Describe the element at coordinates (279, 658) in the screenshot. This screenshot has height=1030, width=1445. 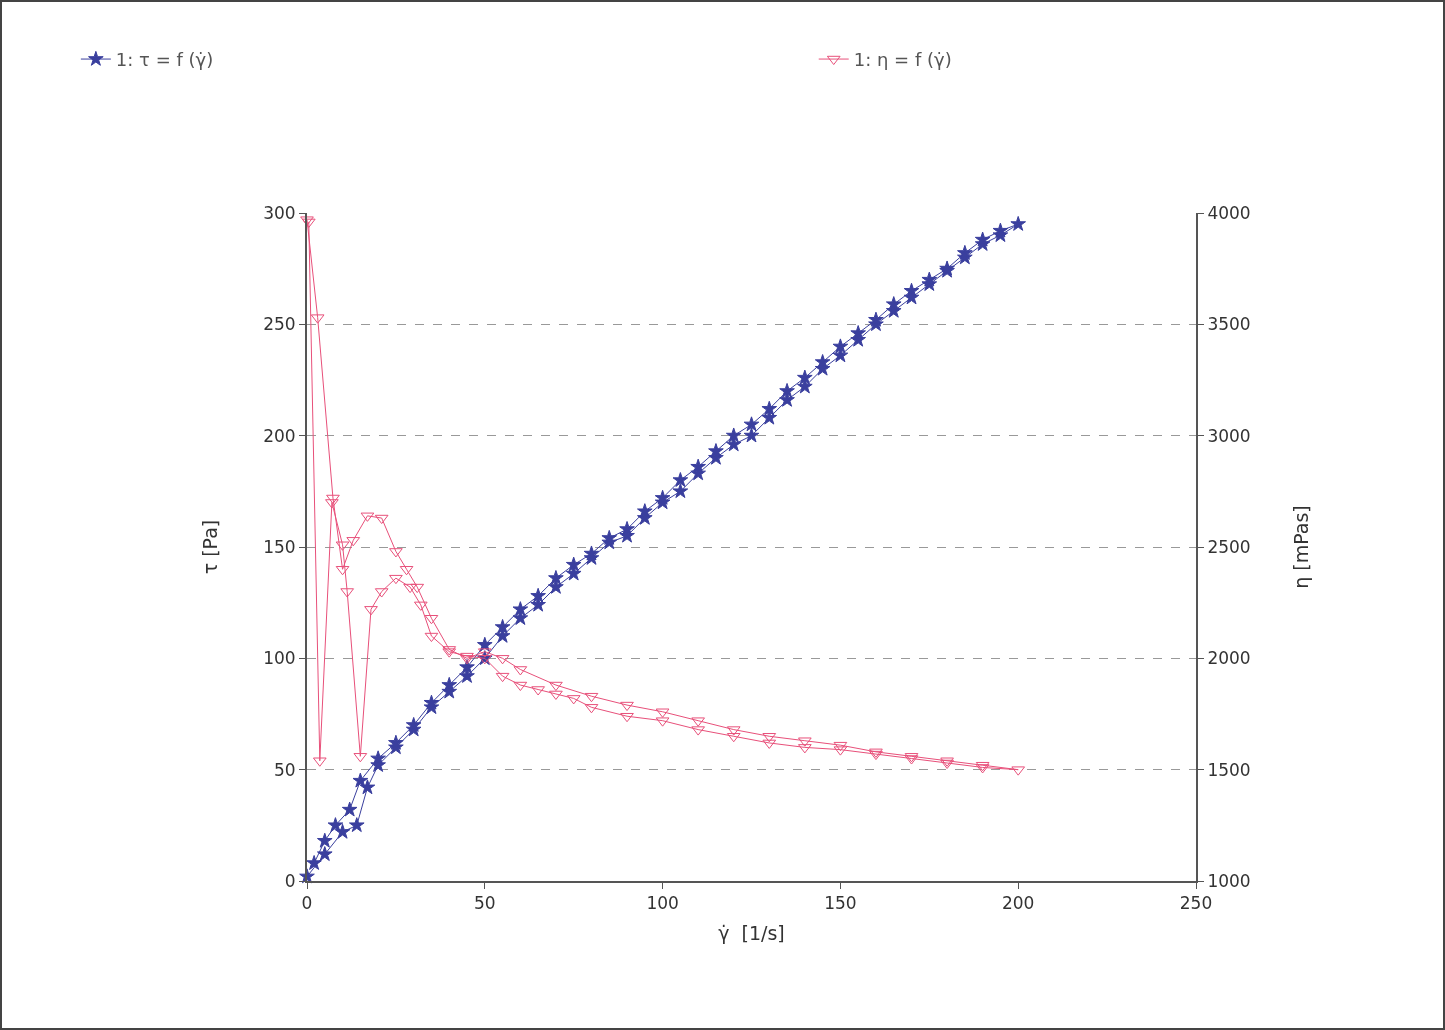
I see `y-tick-label: 100` at that location.